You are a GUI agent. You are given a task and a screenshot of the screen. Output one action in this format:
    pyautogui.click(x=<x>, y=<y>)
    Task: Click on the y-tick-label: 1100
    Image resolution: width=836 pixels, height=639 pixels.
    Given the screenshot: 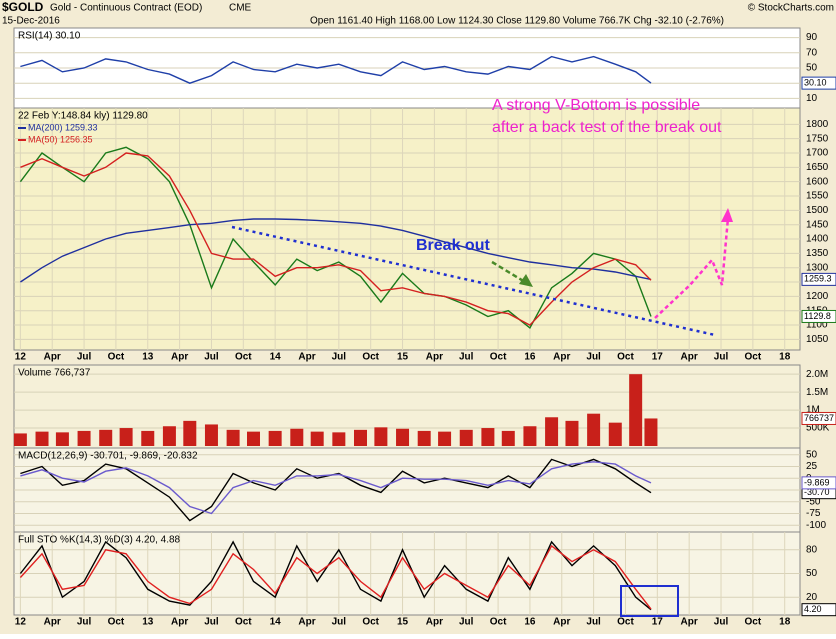 What is the action you would take?
    pyautogui.click(x=817, y=325)
    